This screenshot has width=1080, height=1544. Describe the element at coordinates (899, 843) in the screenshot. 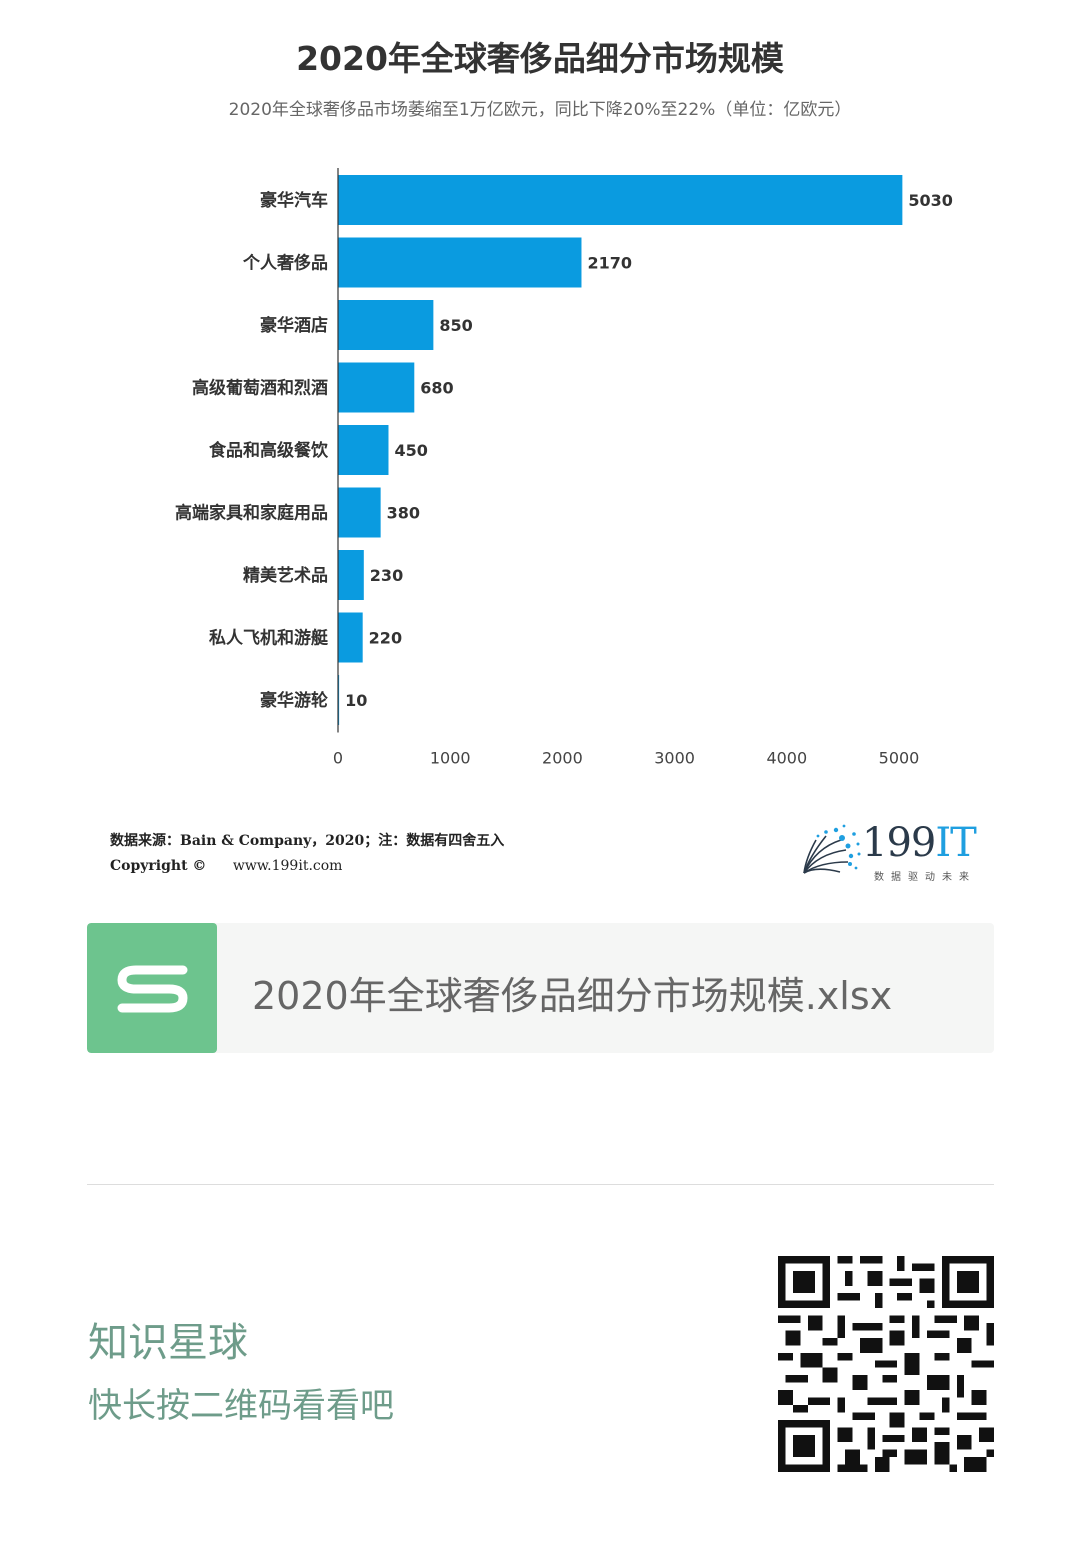

I see `logo-number: 199` at that location.